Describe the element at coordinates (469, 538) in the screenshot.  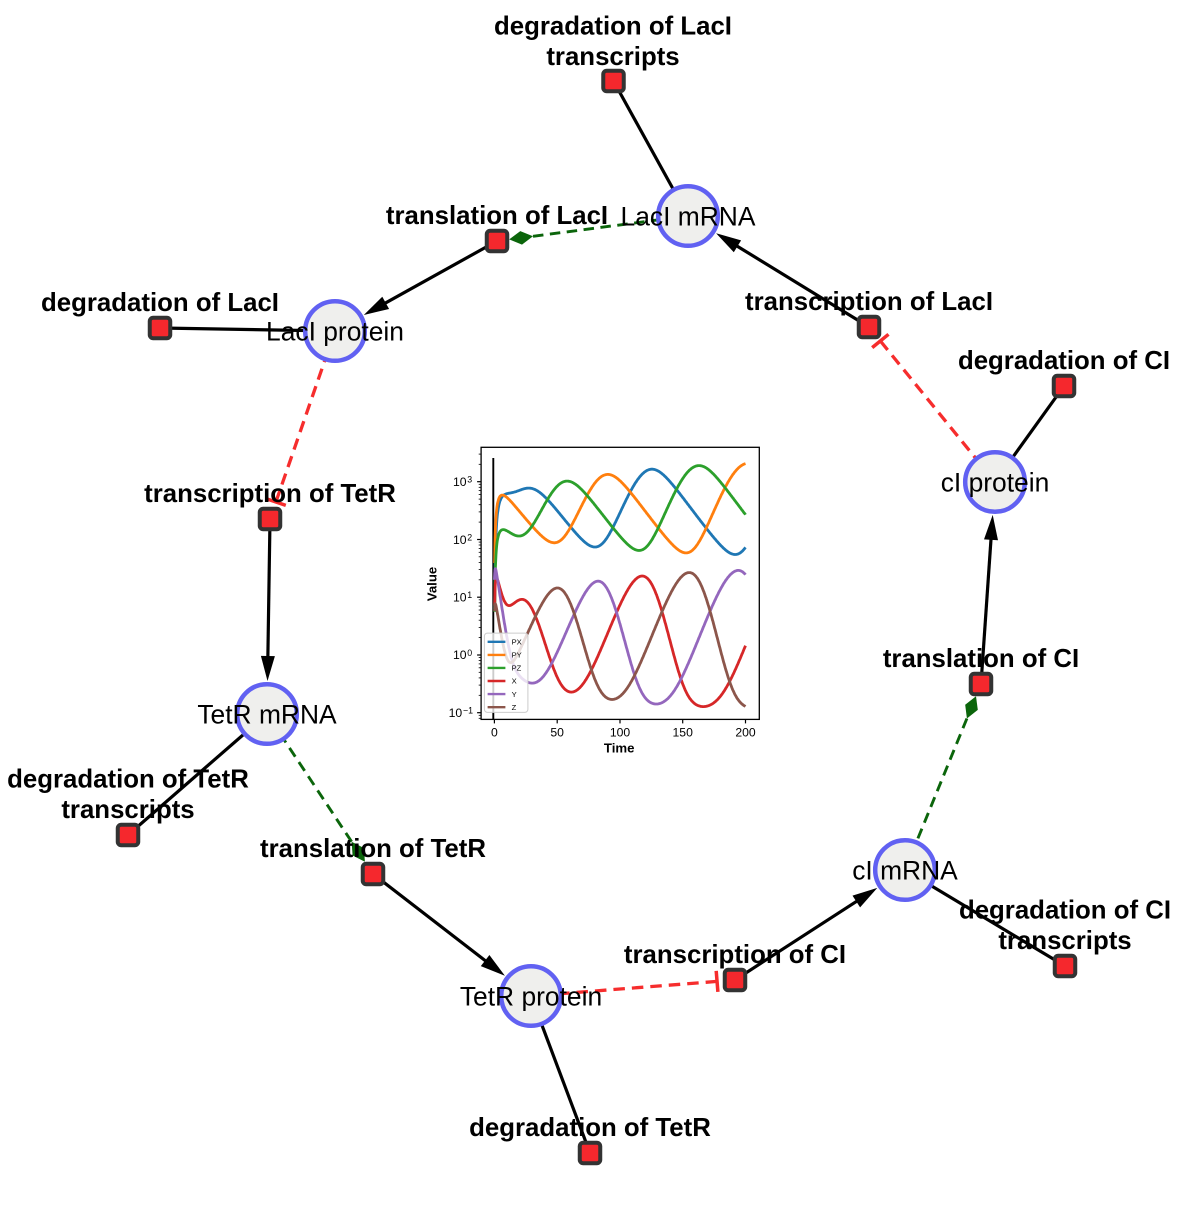
I see `svg-text: 2` at that location.